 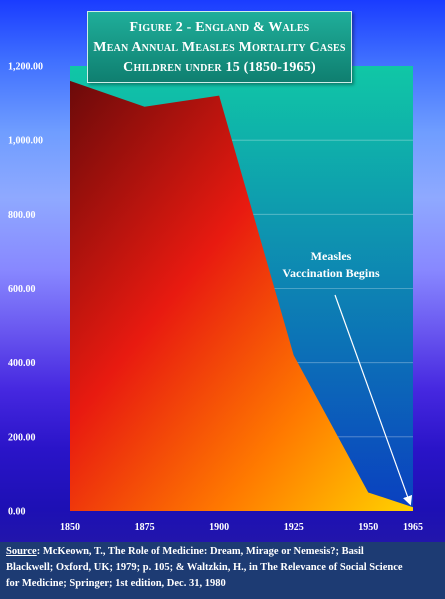 What do you see at coordinates (21, 551) in the screenshot?
I see `source-label: Source` at bounding box center [21, 551].